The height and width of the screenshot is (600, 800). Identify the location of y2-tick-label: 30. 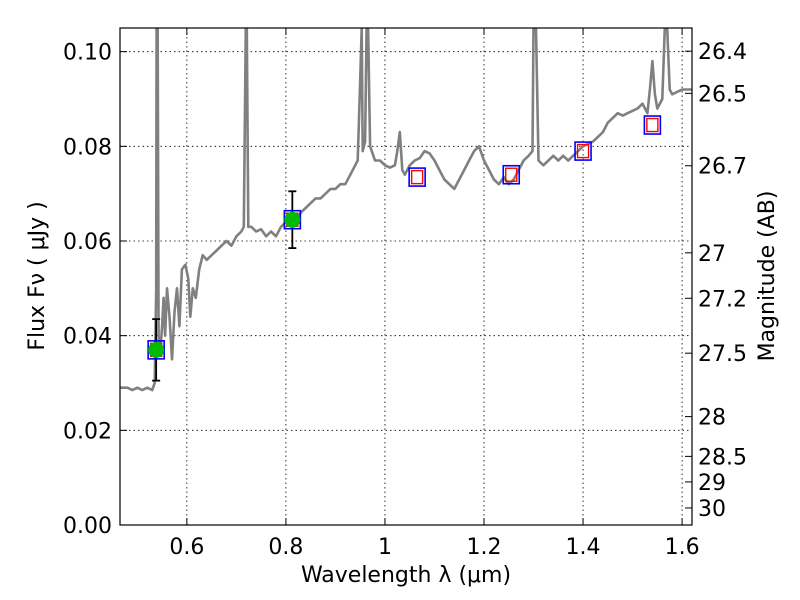
(712, 509).